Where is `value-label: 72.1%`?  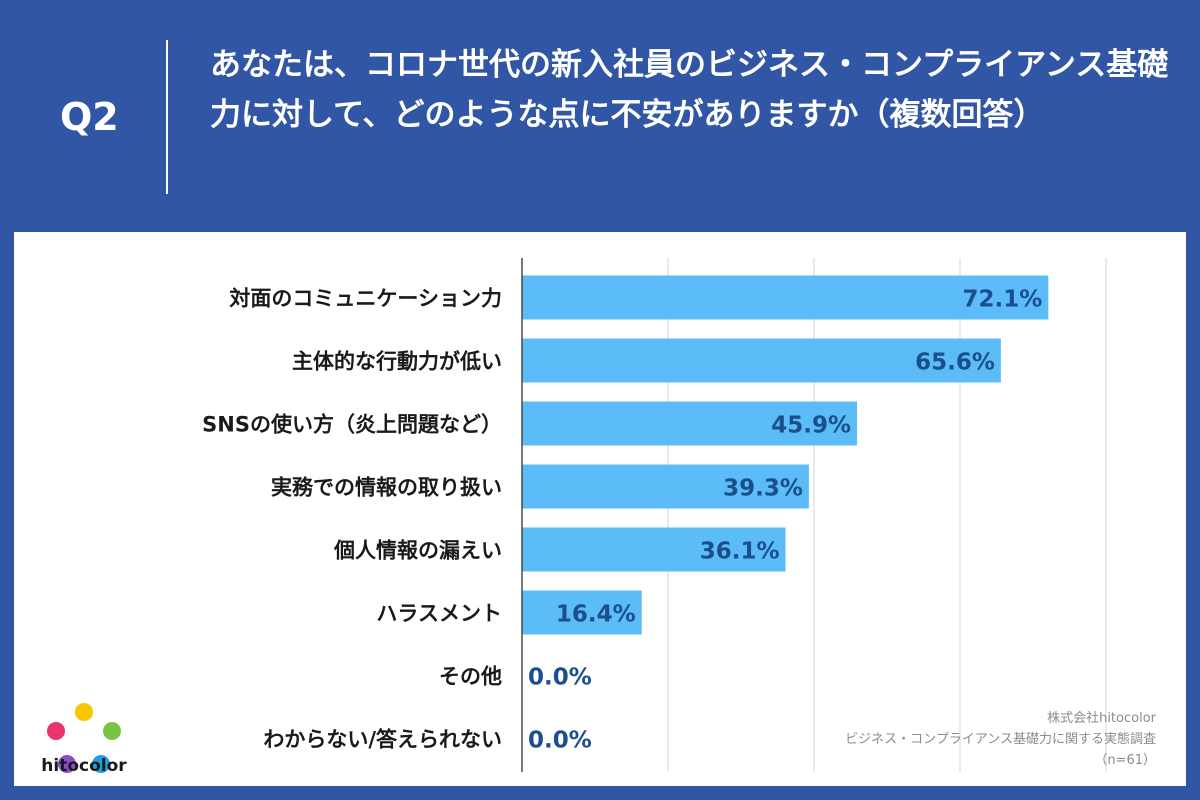
value-label: 72.1% is located at coordinates (1003, 300).